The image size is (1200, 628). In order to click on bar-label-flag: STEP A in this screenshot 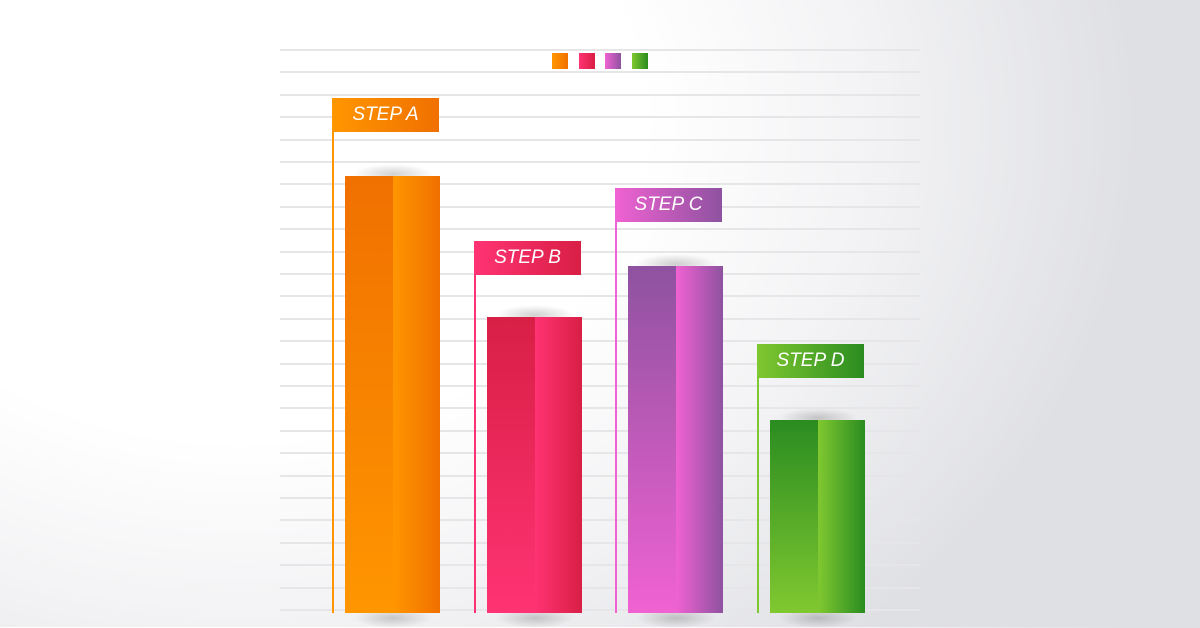, I will do `click(385, 115)`.